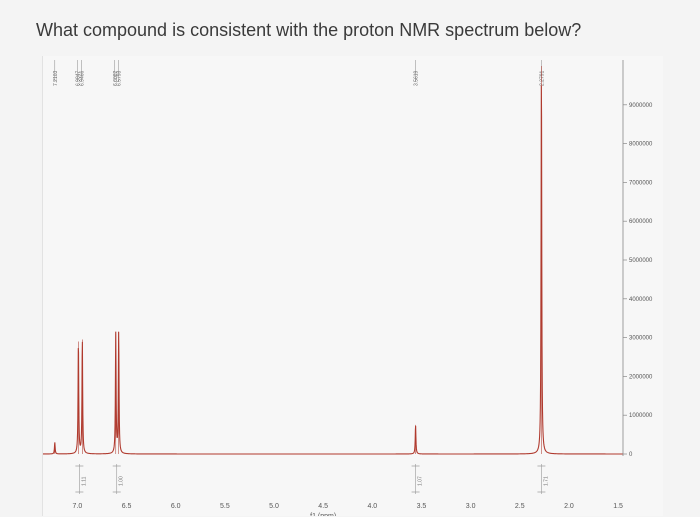 This screenshot has height=517, width=700. What do you see at coordinates (641, 300) in the screenshot?
I see `y-tick-label: 4000000` at bounding box center [641, 300].